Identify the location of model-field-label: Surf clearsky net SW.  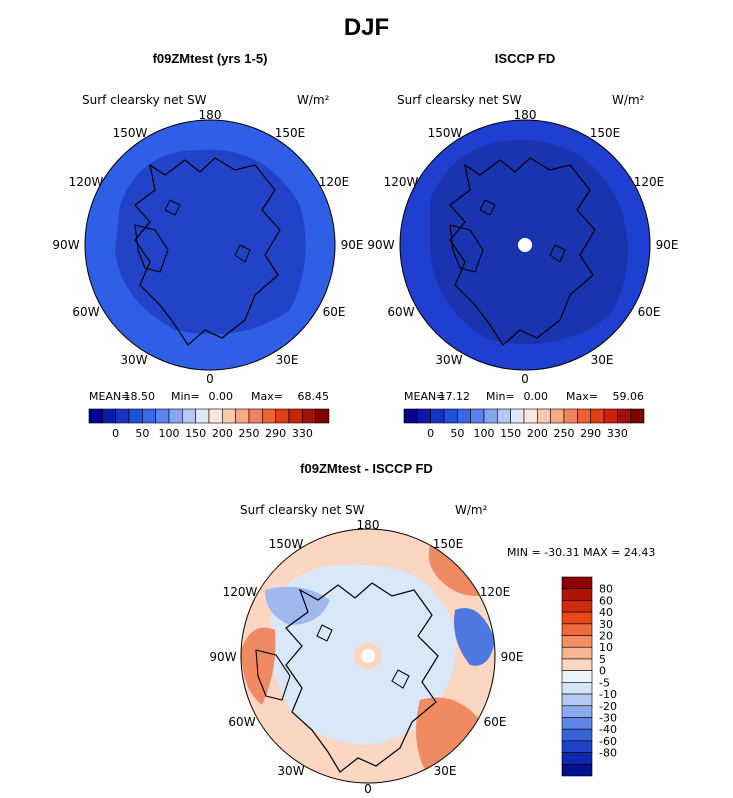
(144, 100).